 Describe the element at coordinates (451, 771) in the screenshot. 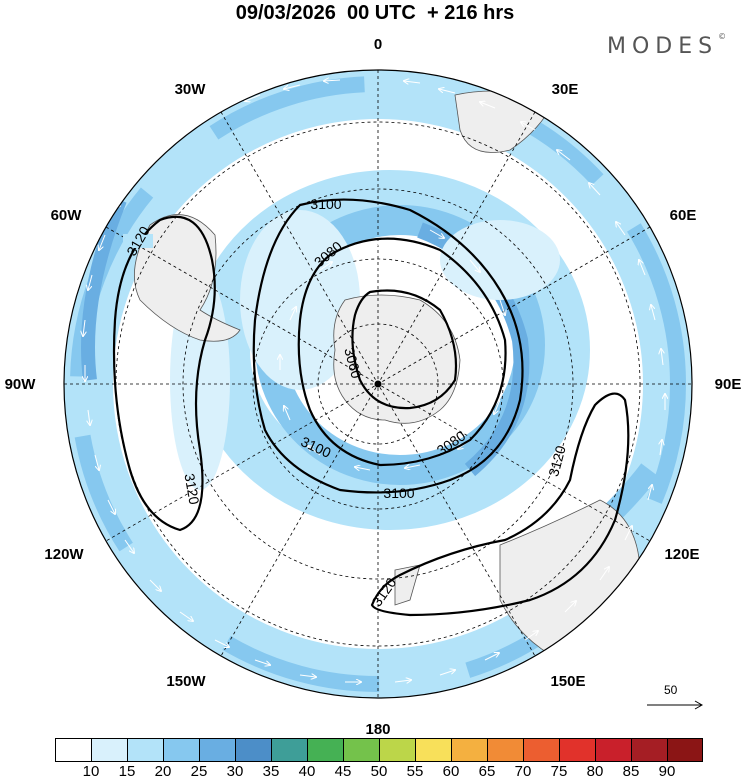

I see `colorbar-tick-label: 60` at that location.